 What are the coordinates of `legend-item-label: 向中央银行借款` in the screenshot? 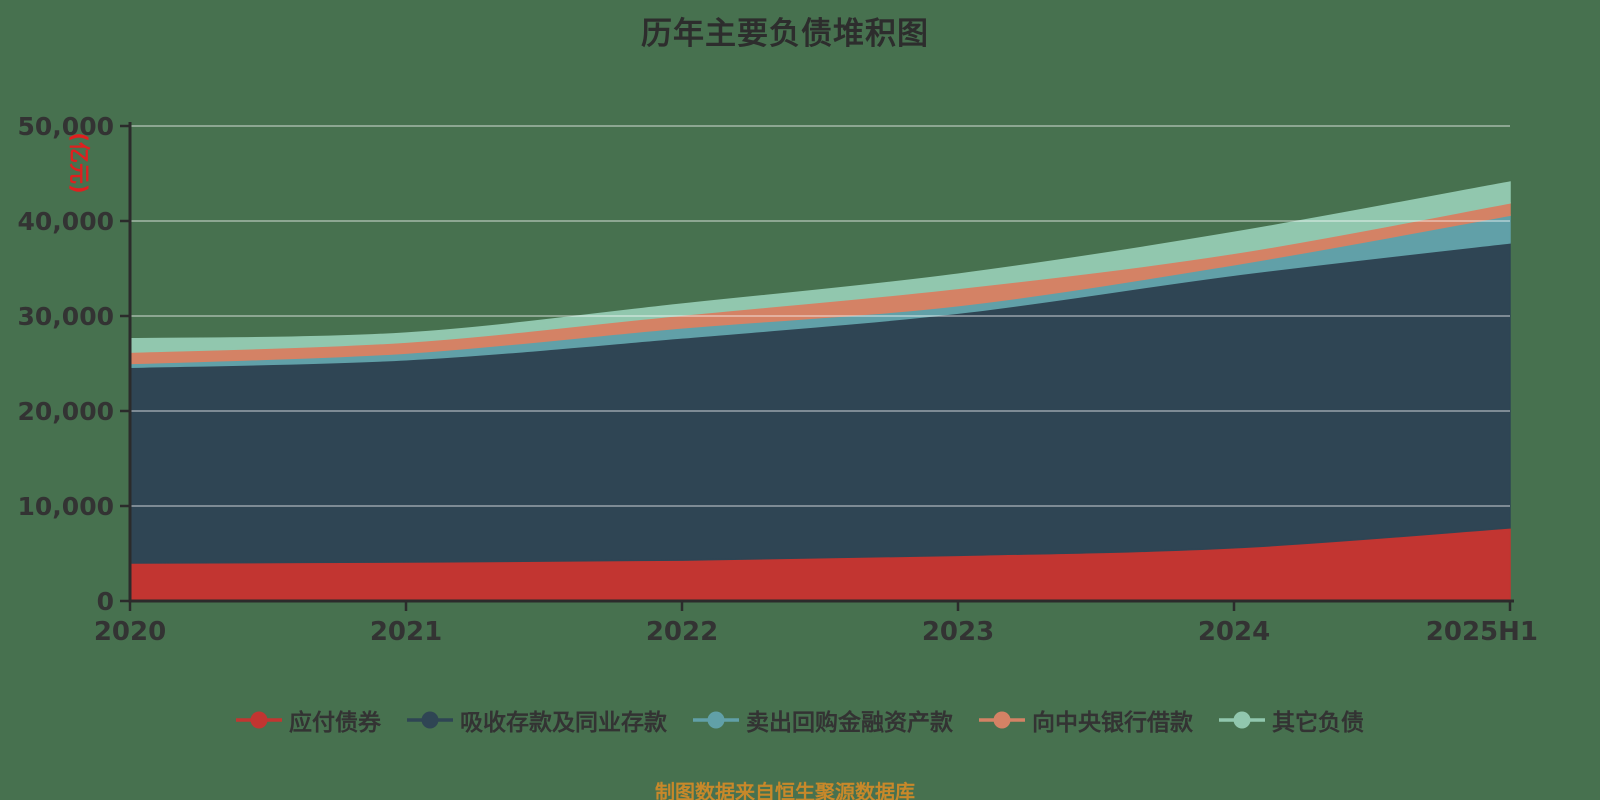 It's located at (1112, 723).